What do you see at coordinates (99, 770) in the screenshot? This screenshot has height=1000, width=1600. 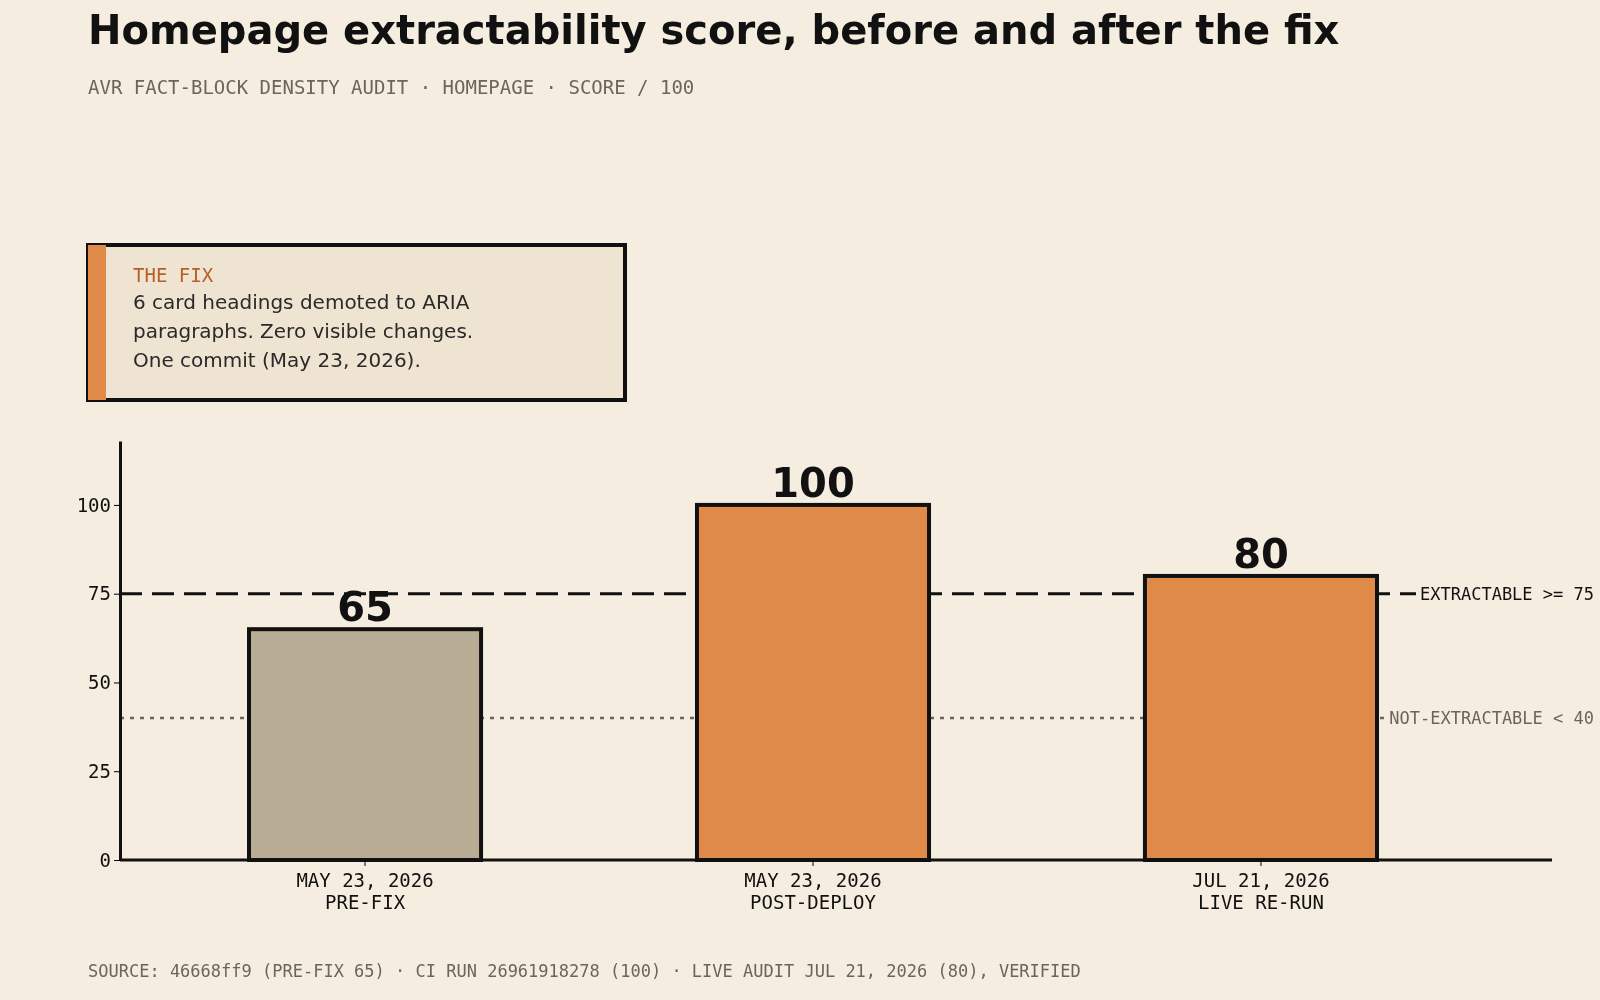 I see `y-tick-label: 25` at bounding box center [99, 770].